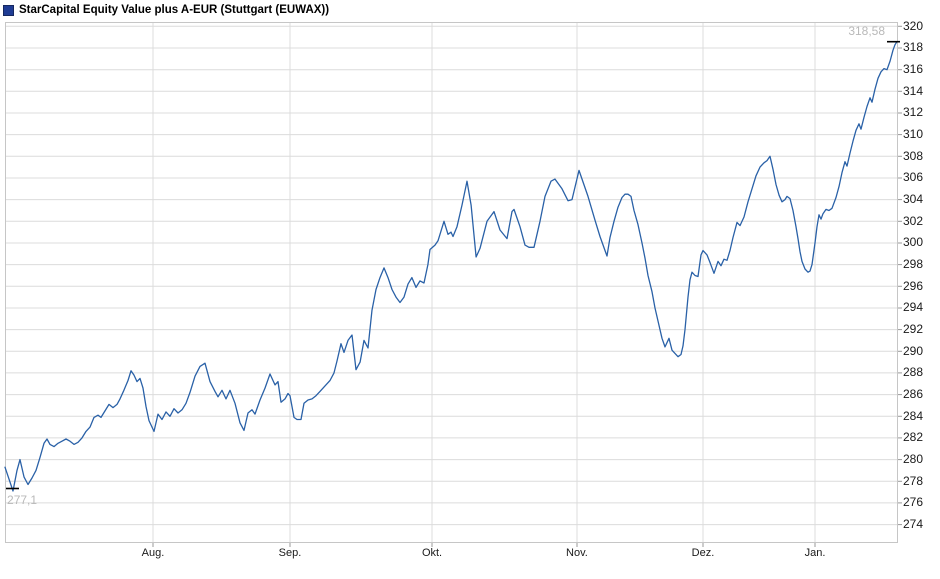  I want to click on x-axis-months: Aug. Sep. Okt. Nov. Dez. Jan., so click(470, 555).